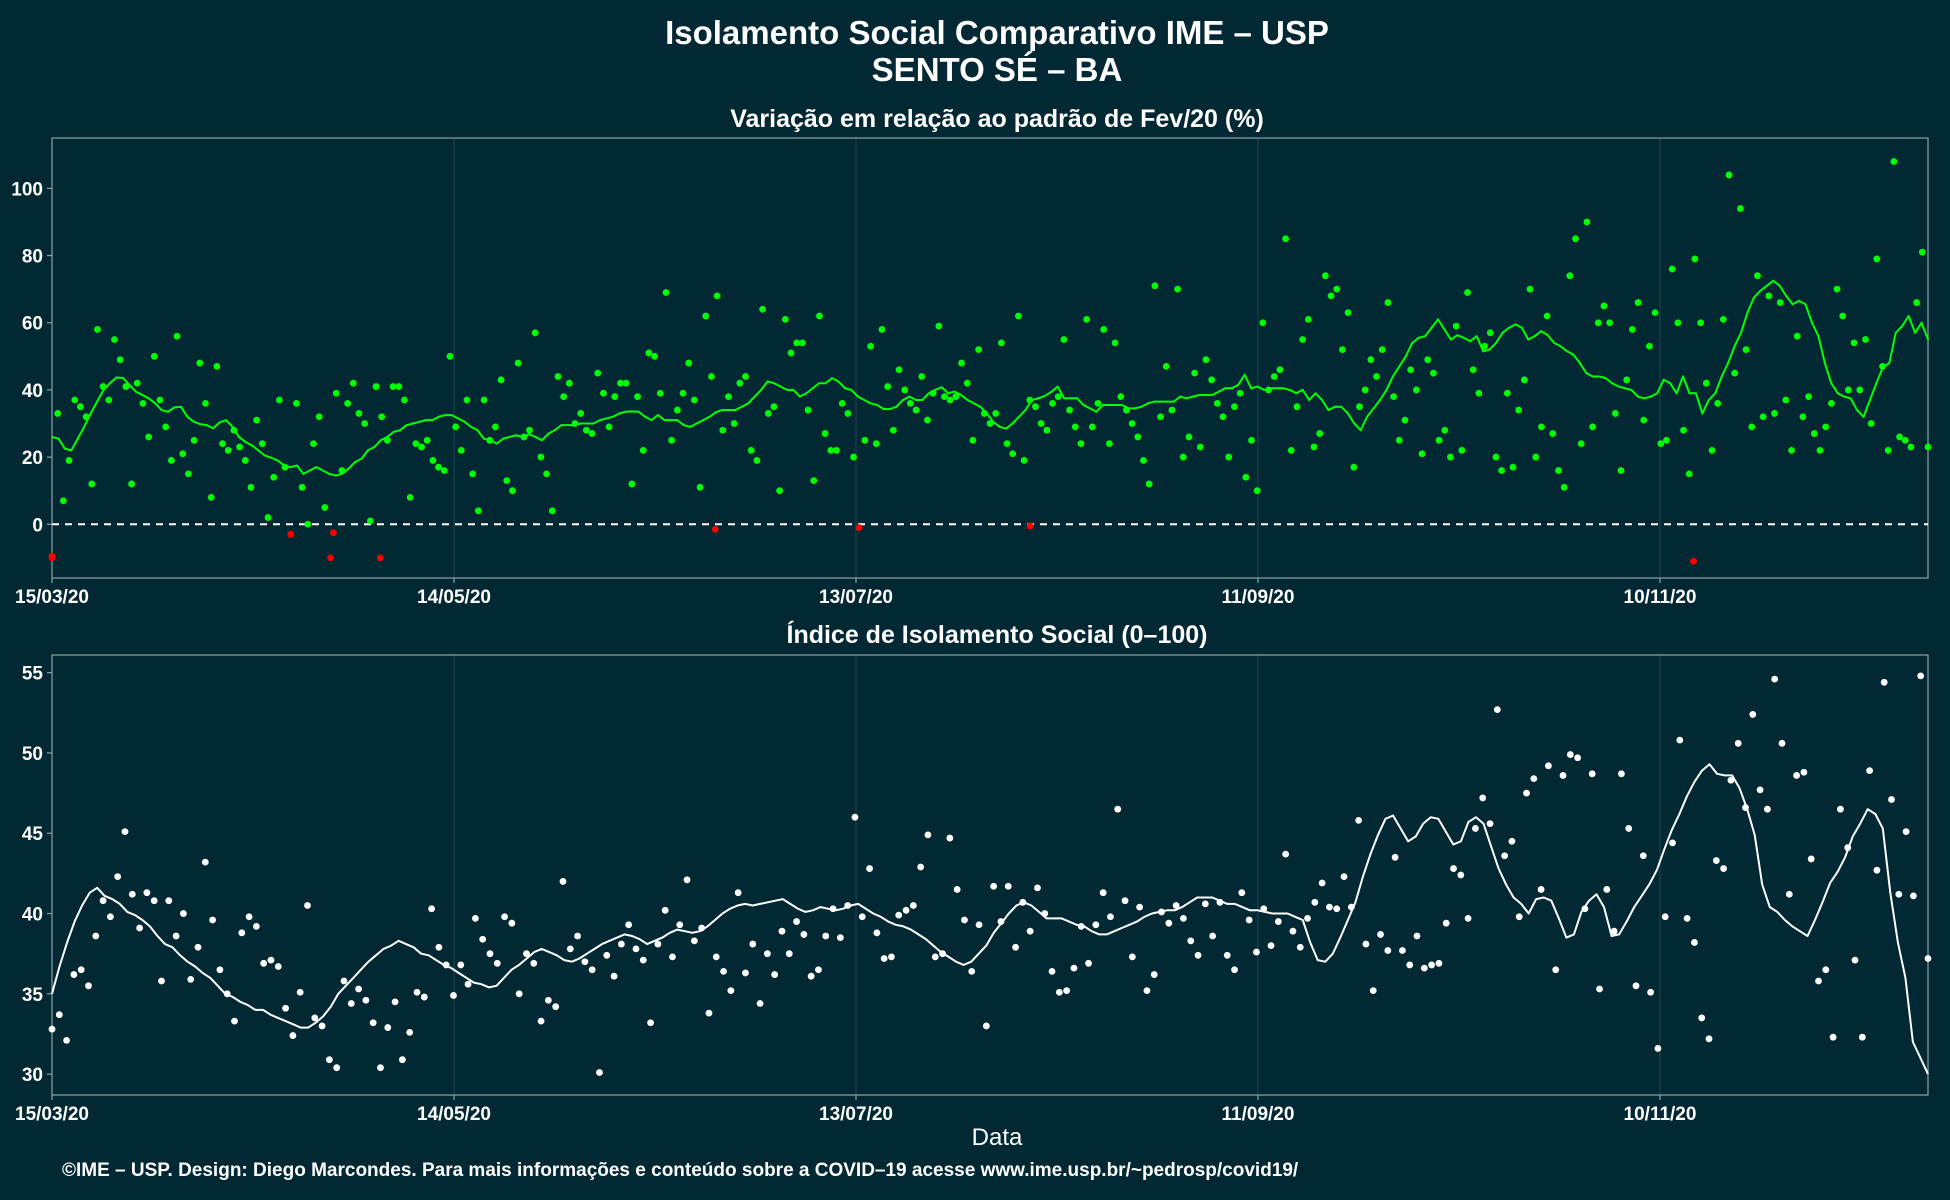 The image size is (1950, 1200). Describe the element at coordinates (32, 1075) in the screenshot. I see `panel2-y-tick-0: 30` at that location.